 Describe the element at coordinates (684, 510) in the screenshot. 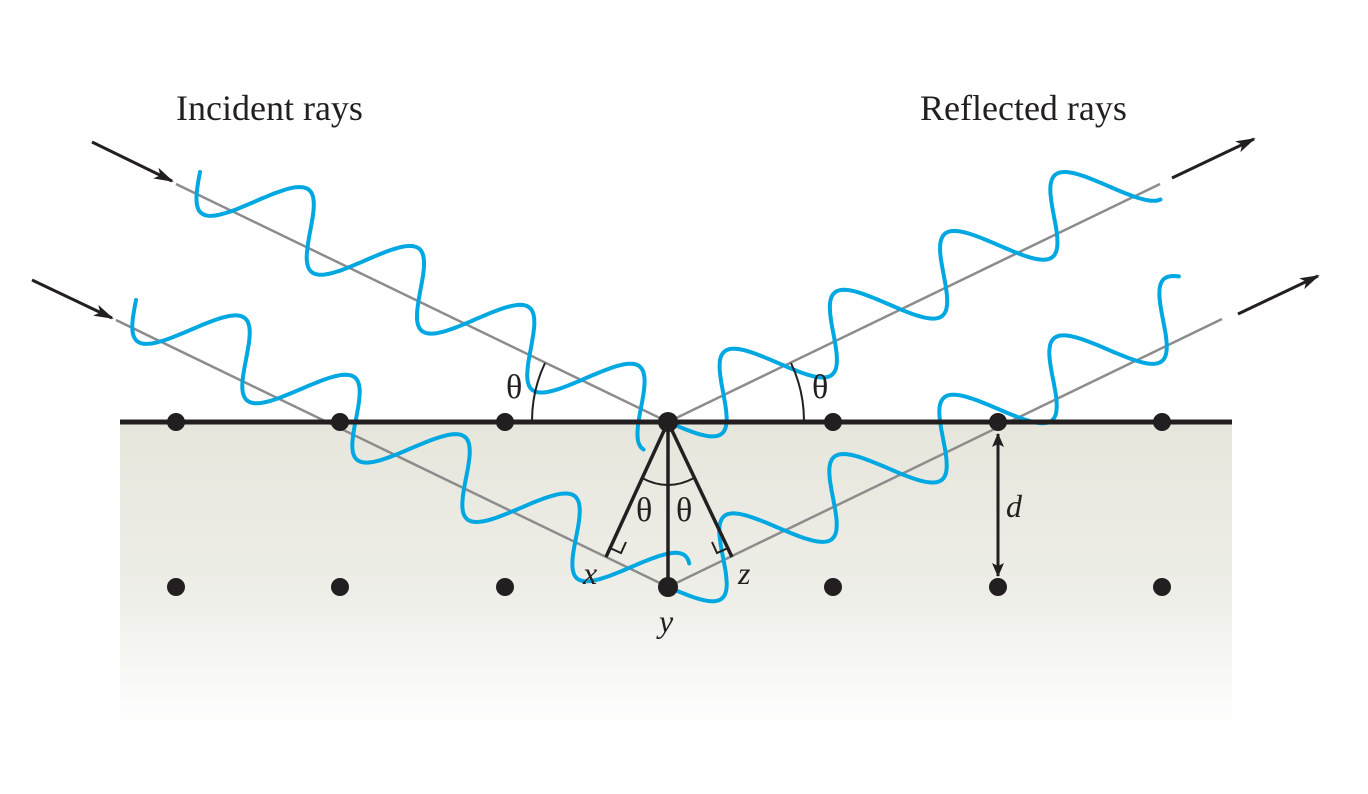

I see `theta-inner-right-label: θ` at that location.